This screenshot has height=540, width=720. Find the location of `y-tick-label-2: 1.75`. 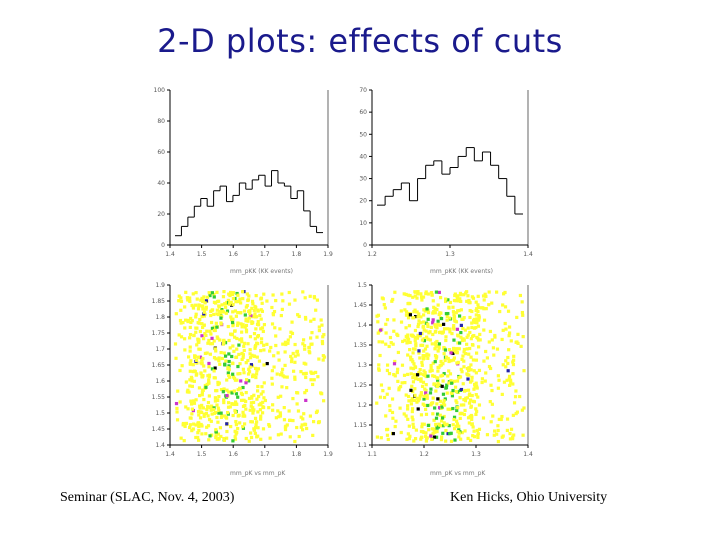

y-tick-label-2: 1.75 is located at coordinates (159, 333).